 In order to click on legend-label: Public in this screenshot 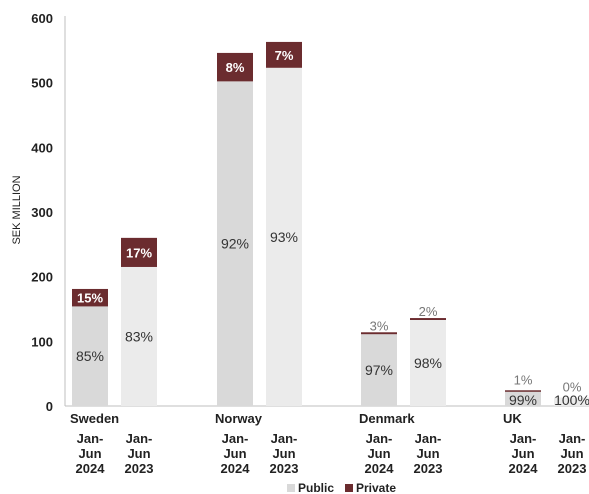, I will do `click(316, 487)`.